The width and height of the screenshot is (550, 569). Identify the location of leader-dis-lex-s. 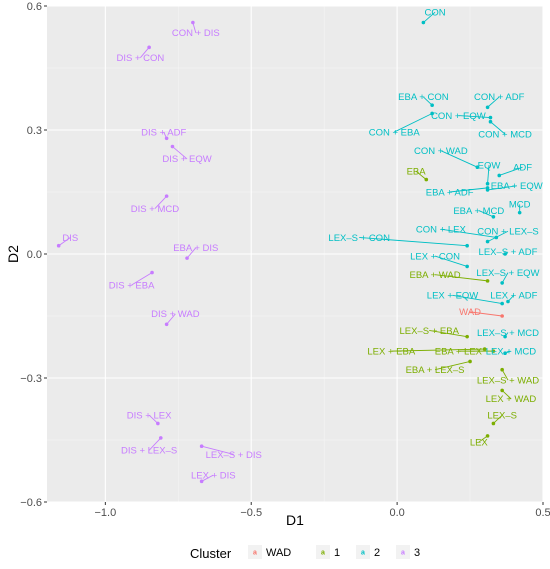
(155, 444).